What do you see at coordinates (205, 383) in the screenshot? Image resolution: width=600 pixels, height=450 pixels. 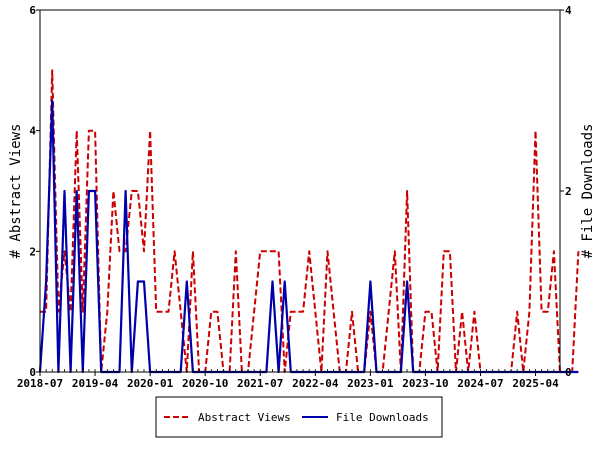 I see `x-tick-label: 2020-10` at bounding box center [205, 383].